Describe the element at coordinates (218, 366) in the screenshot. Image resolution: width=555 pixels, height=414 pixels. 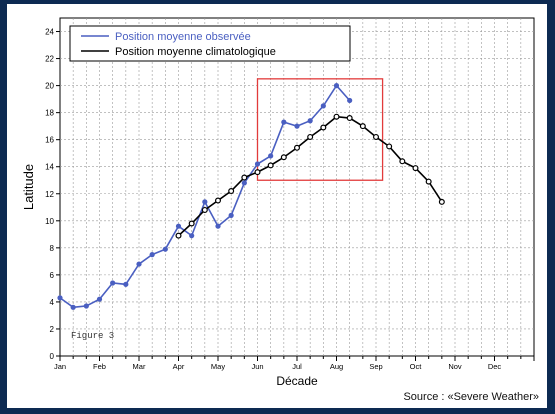
I see `x-tick-label: May` at that location.